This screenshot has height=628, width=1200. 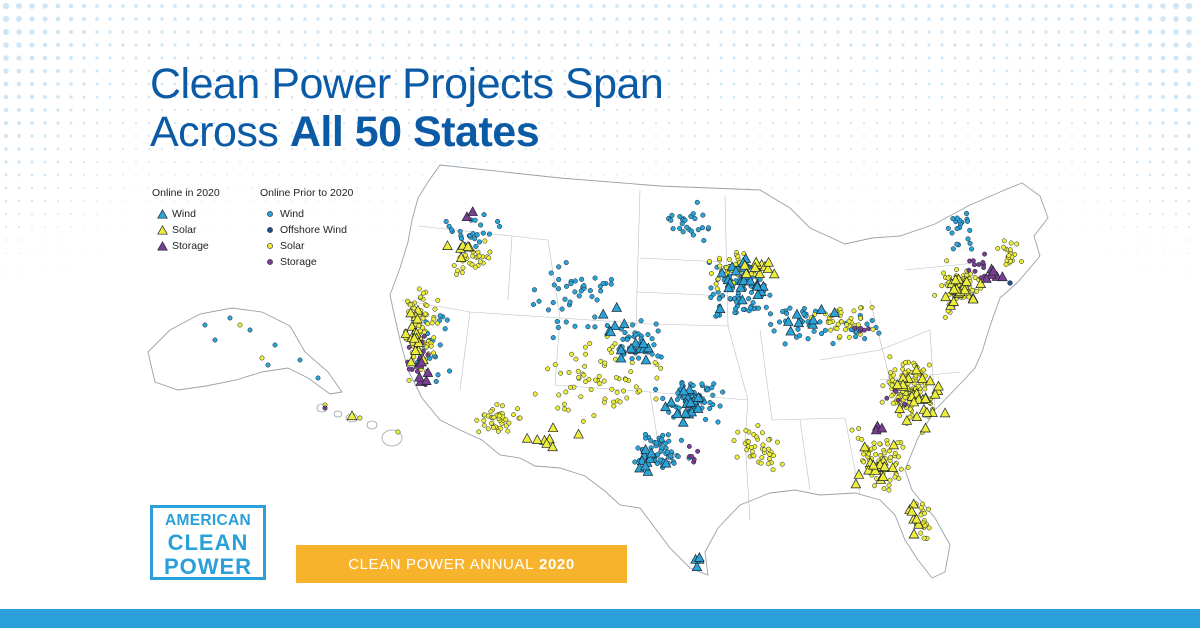 What do you see at coordinates (222, 246) in the screenshot?
I see `legend-item-storage-2020: Storage` at bounding box center [222, 246].